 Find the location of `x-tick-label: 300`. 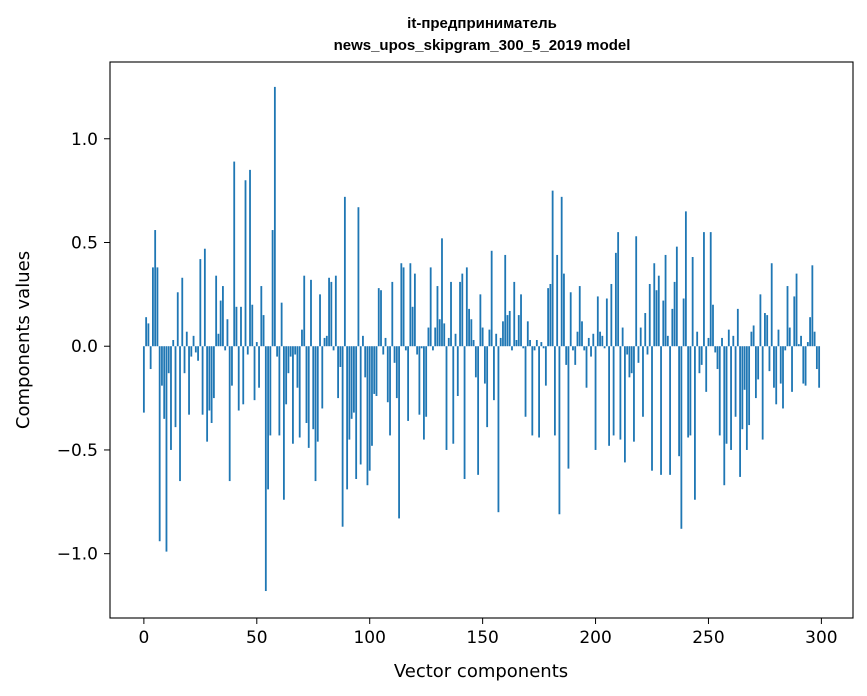

x-tick-label: 300 is located at coordinates (821, 638).